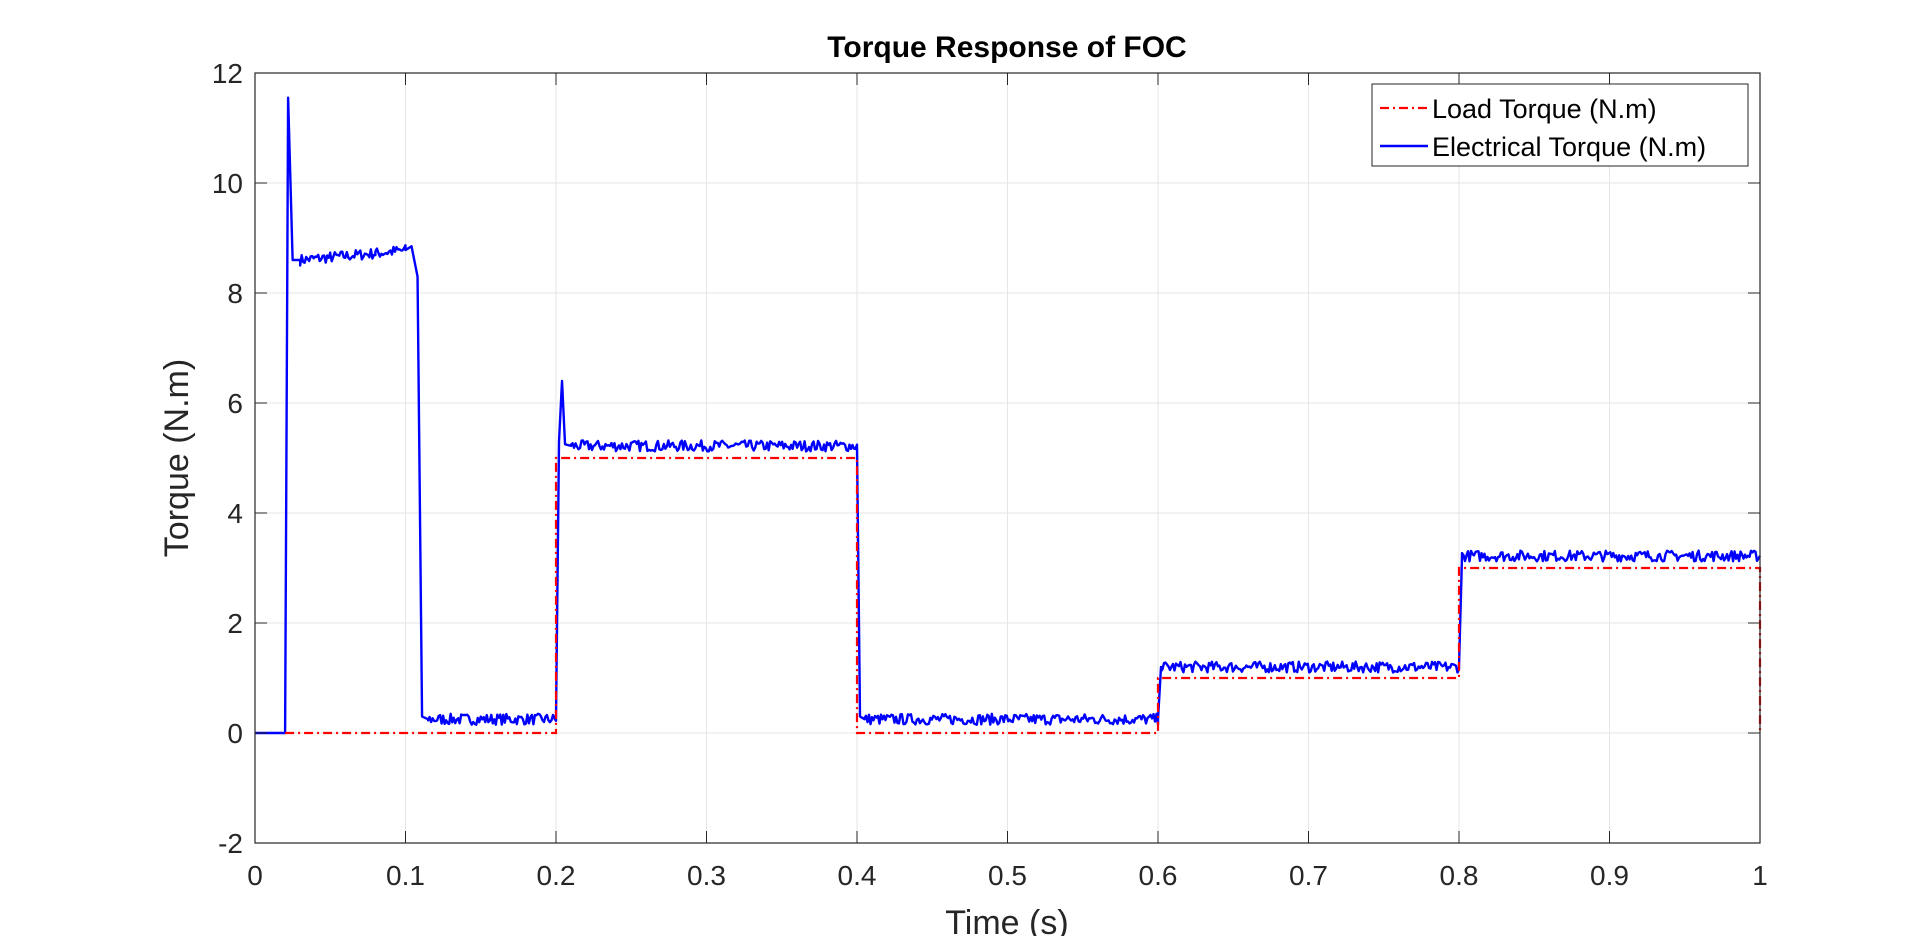  What do you see at coordinates (255, 875) in the screenshot?
I see `x-tick-label: 0` at bounding box center [255, 875].